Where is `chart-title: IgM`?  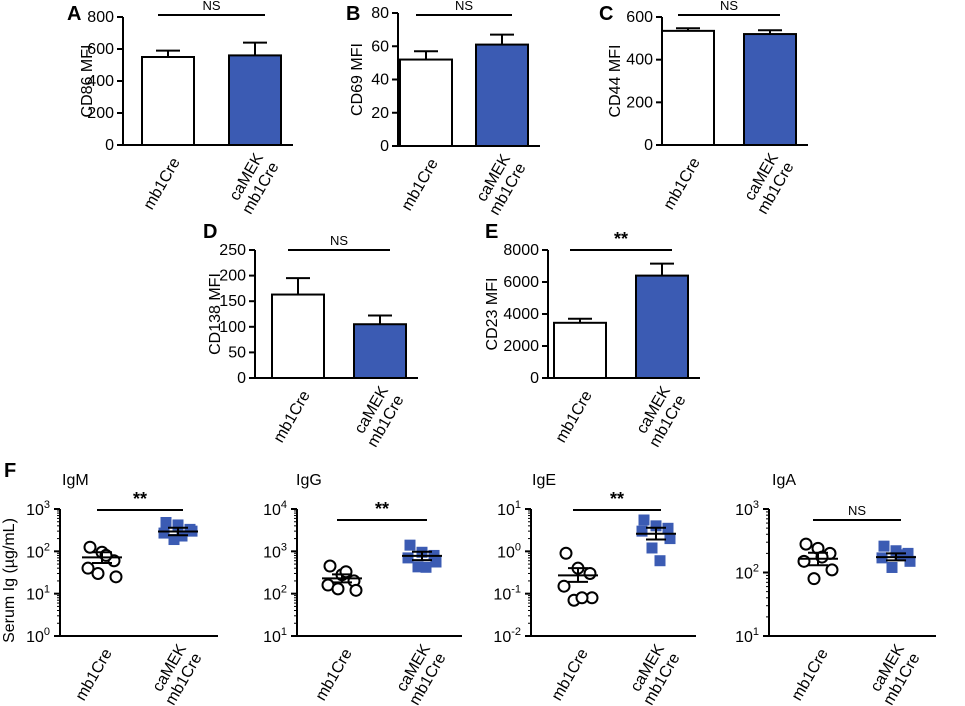 chart-title: IgM is located at coordinates (75, 480).